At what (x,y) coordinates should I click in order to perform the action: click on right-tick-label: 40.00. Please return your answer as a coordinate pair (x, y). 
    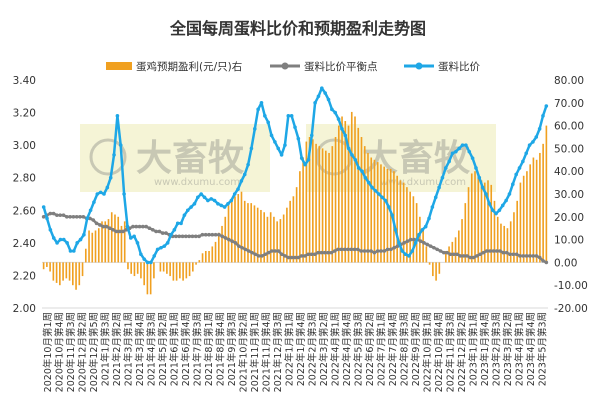
    Looking at the image, I should click on (569, 172).